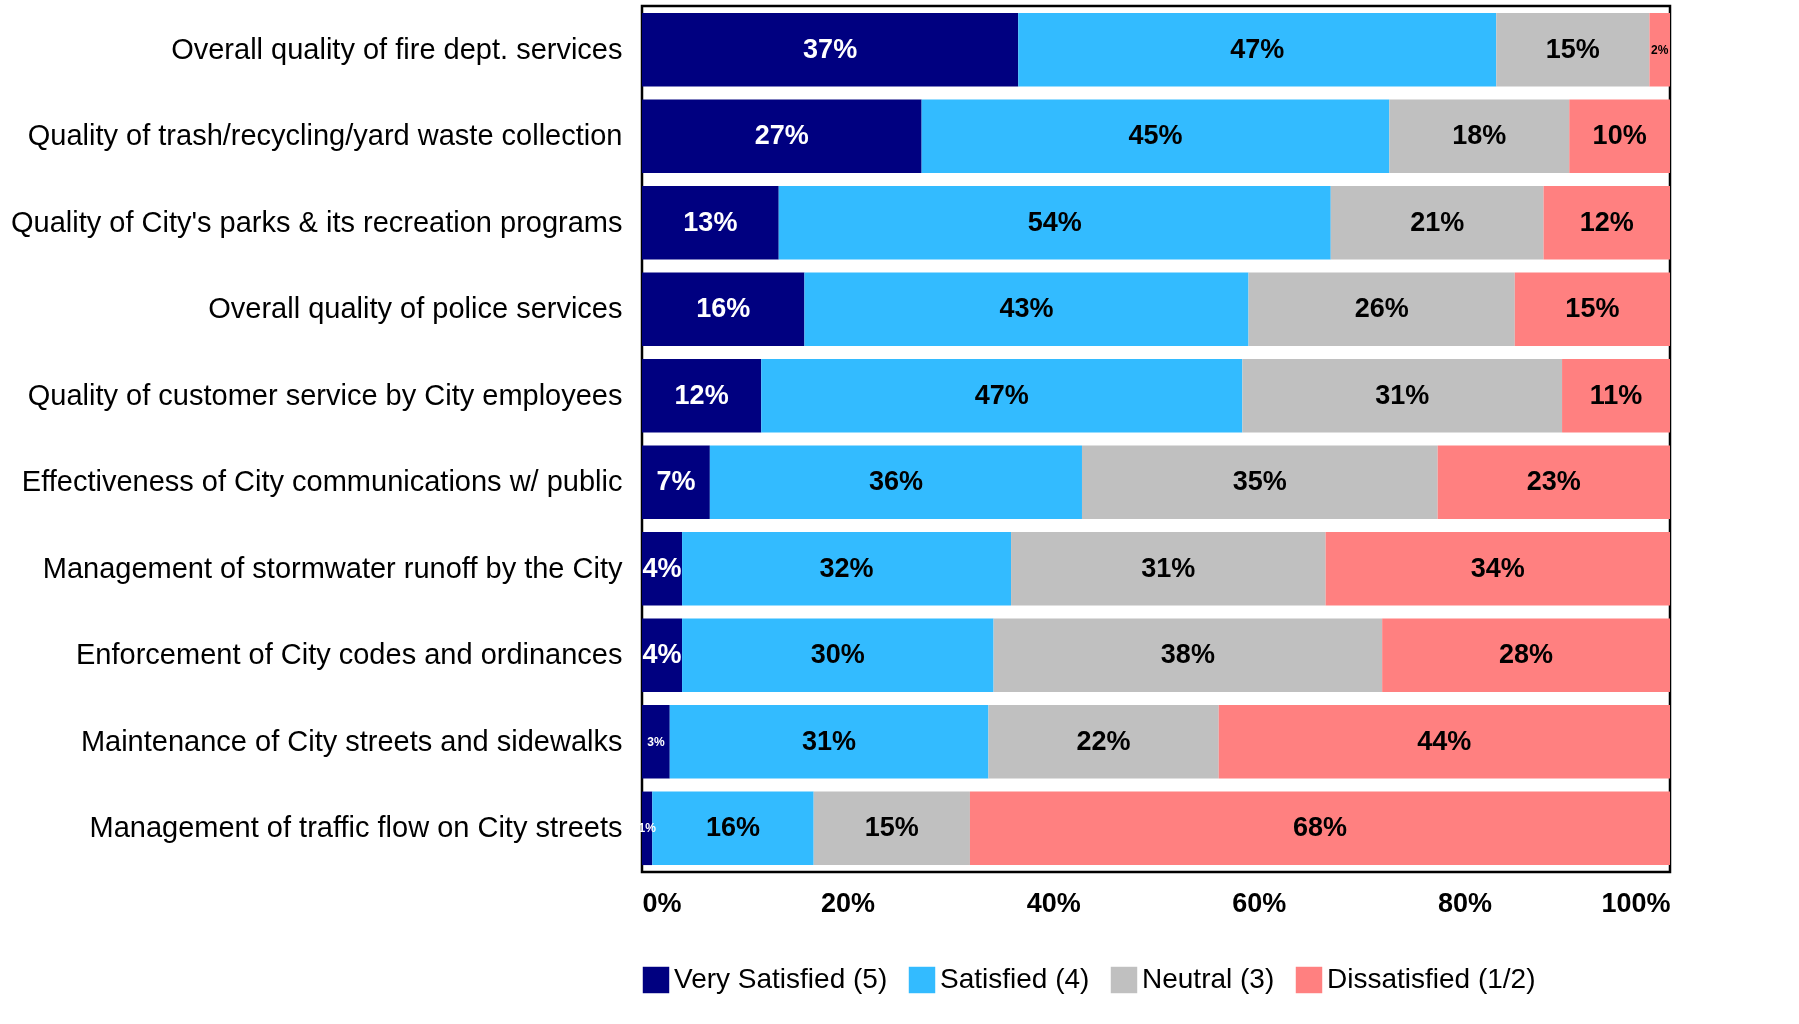  What do you see at coordinates (1259, 902) in the screenshot?
I see `x-tick-label: 60%` at bounding box center [1259, 902].